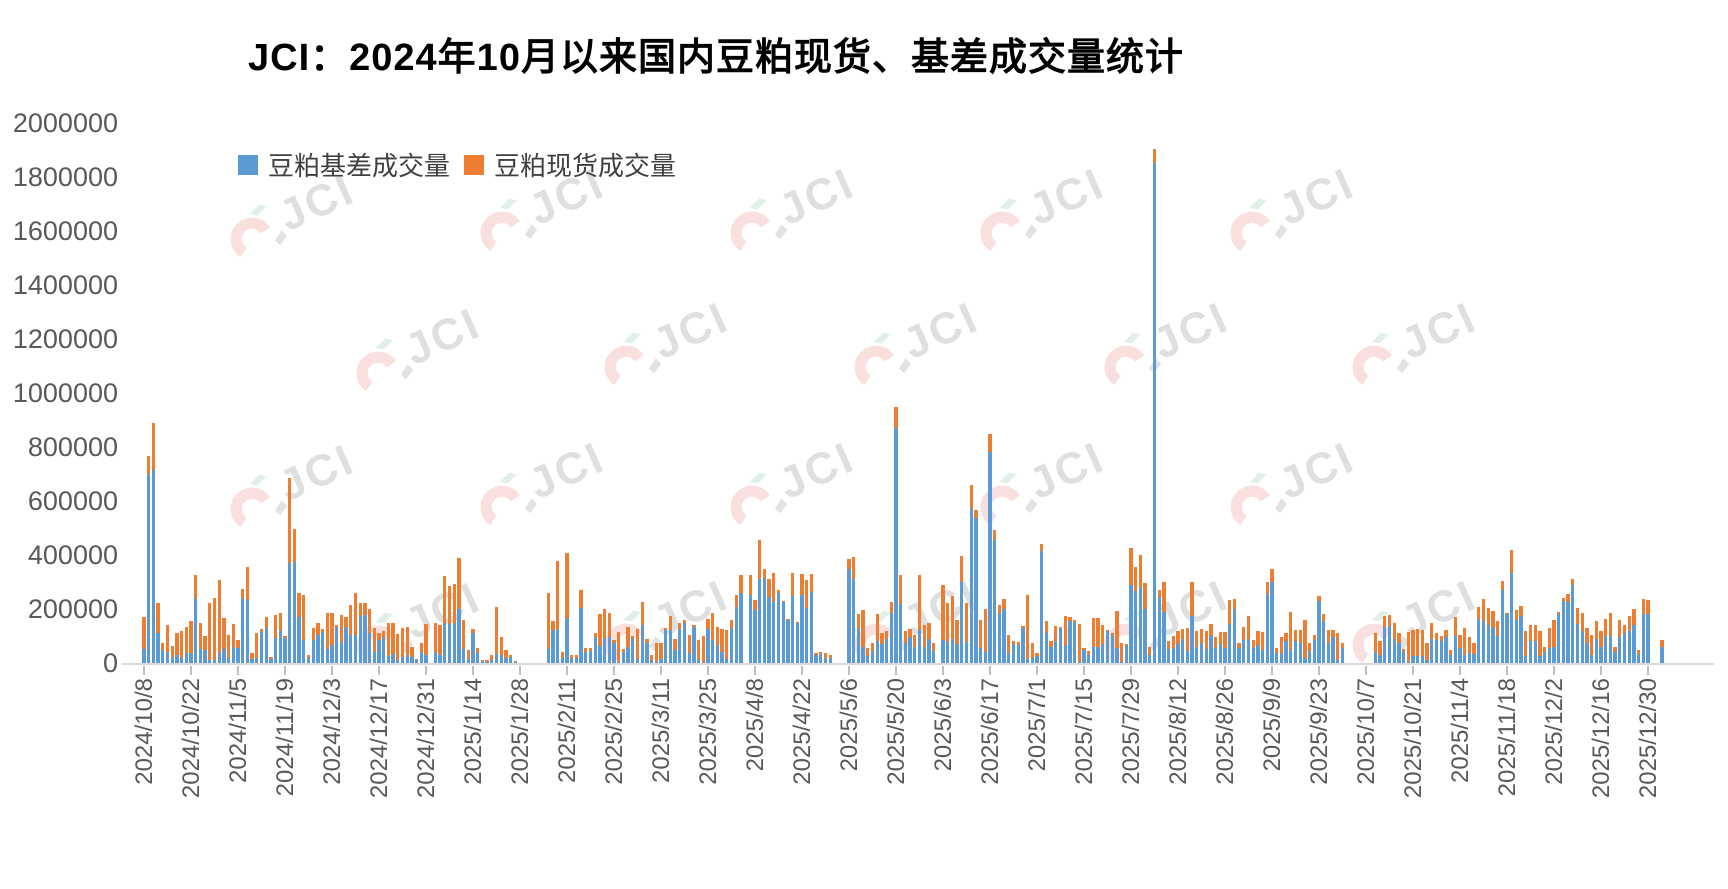  What do you see at coordinates (849, 725) in the screenshot?
I see `x-axis-label: 2025/5/6` at bounding box center [849, 725].